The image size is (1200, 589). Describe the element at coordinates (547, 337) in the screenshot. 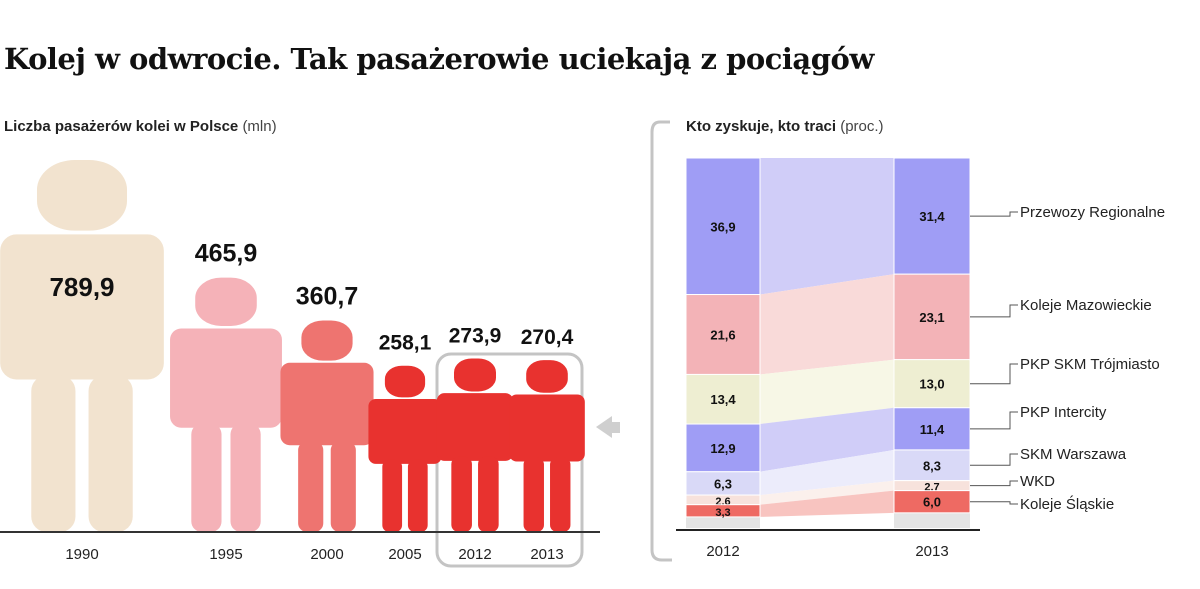

I see `value-label-2013: 270,4` at that location.